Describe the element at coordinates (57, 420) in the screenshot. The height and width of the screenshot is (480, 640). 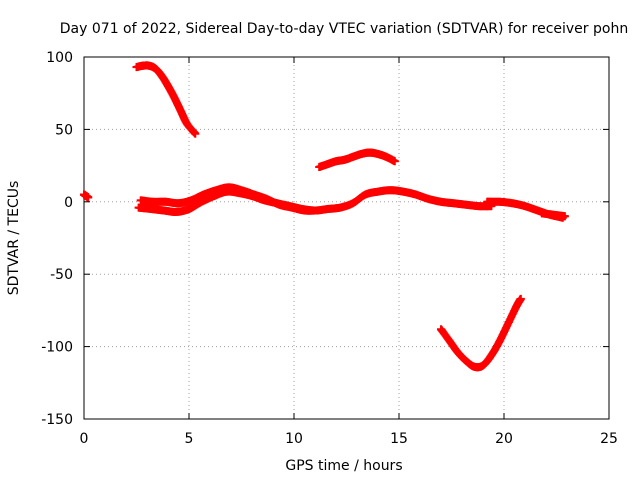
I see `y-tick-label: -150` at that location.